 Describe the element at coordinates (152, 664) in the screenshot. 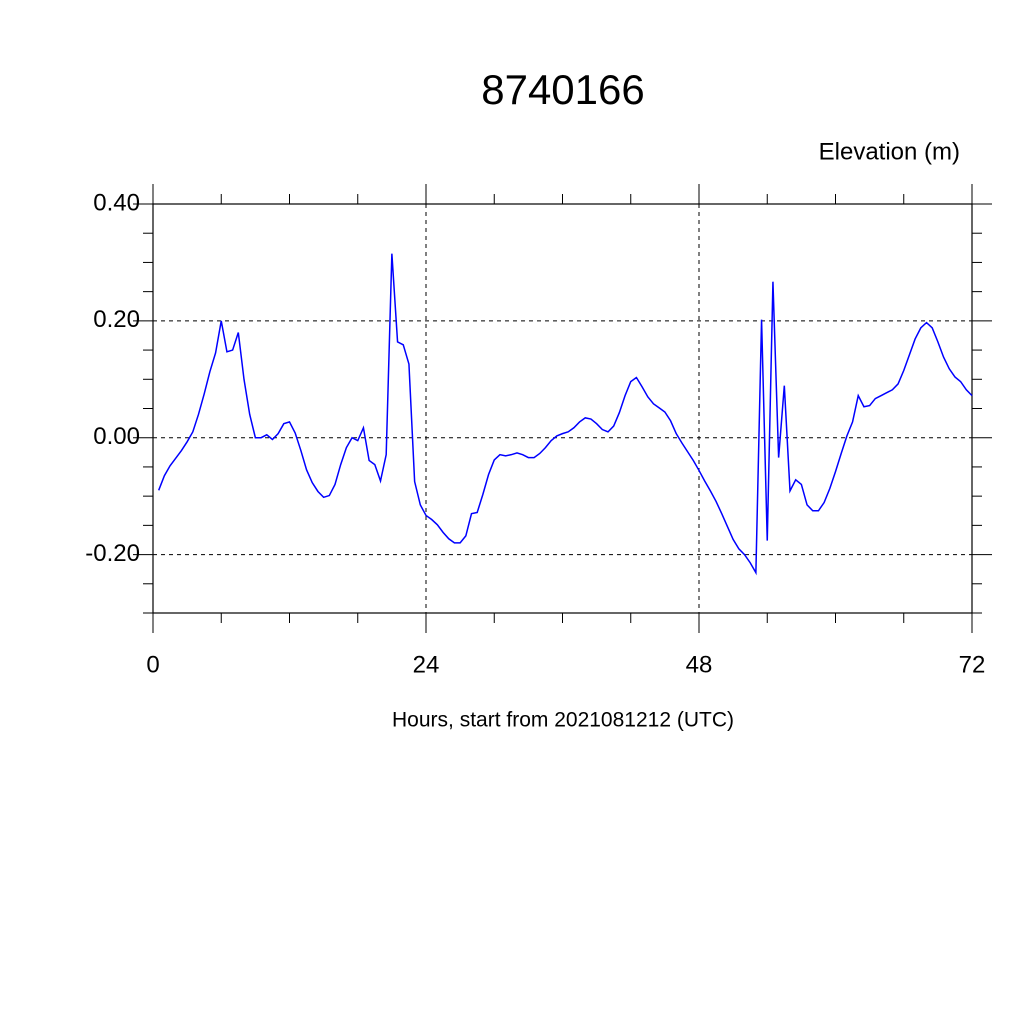

I see `x-tick-label: 0` at that location.